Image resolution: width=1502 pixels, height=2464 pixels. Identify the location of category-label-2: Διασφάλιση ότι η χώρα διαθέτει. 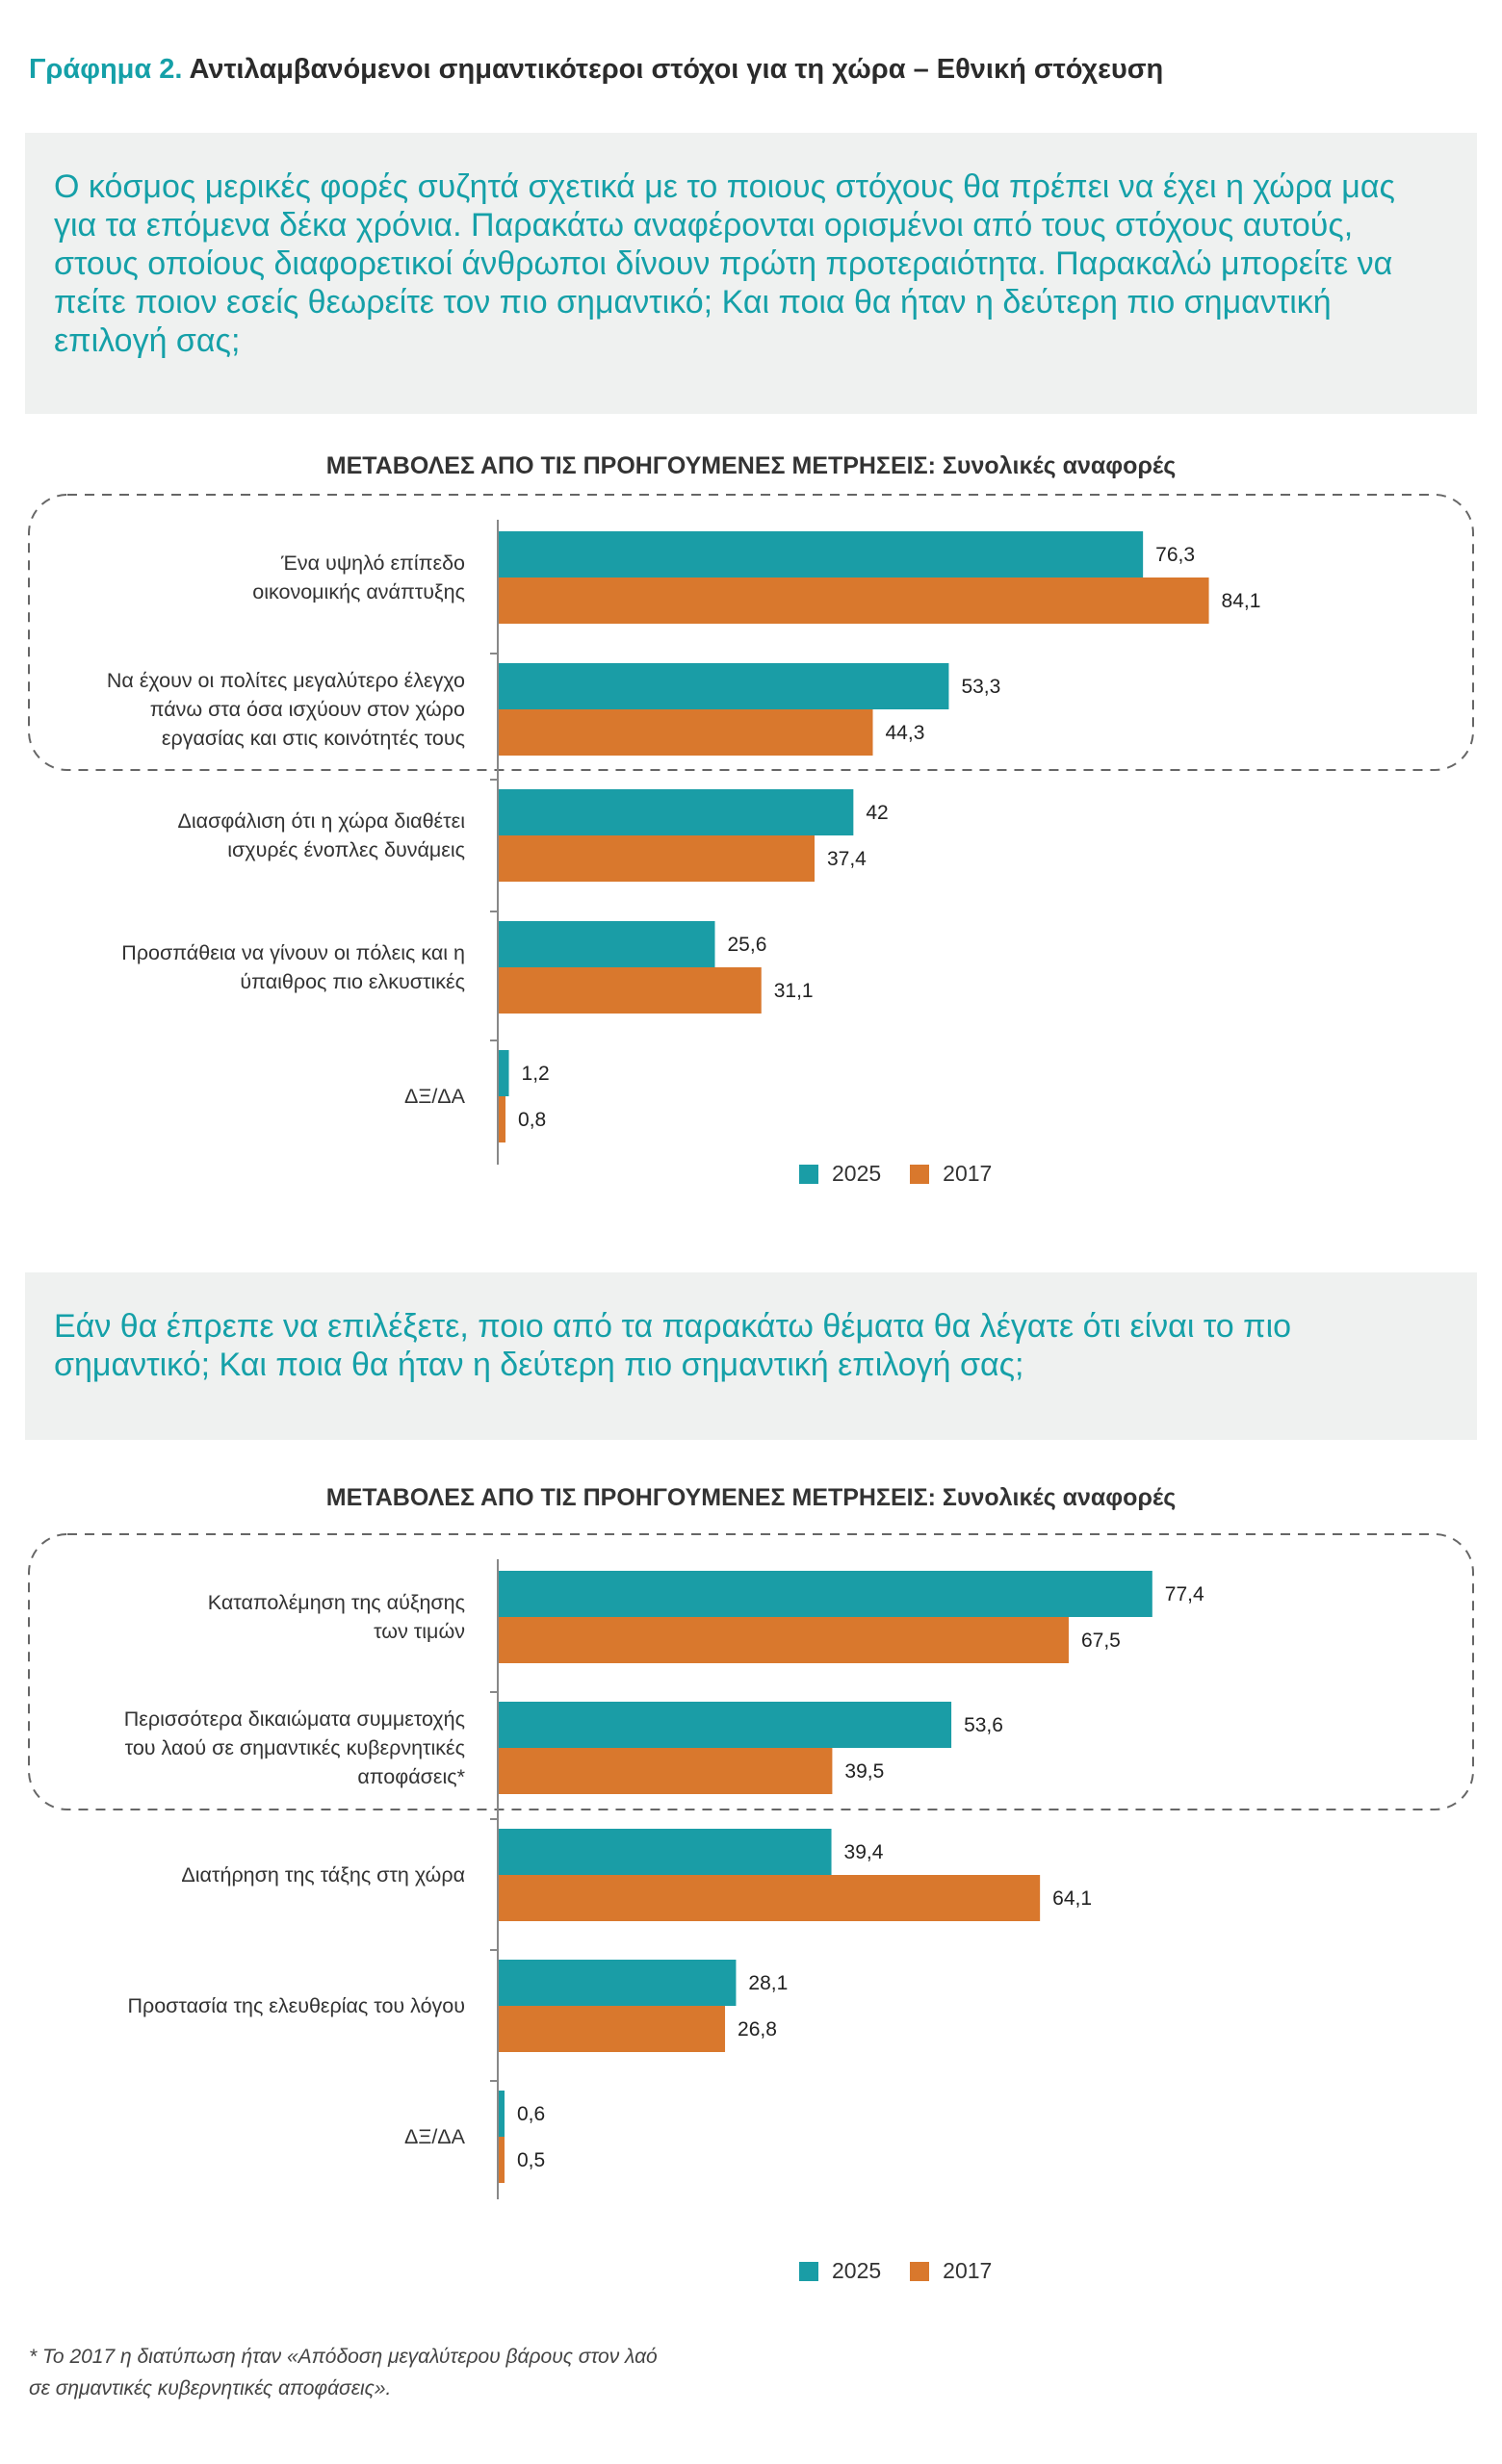
(322, 821).